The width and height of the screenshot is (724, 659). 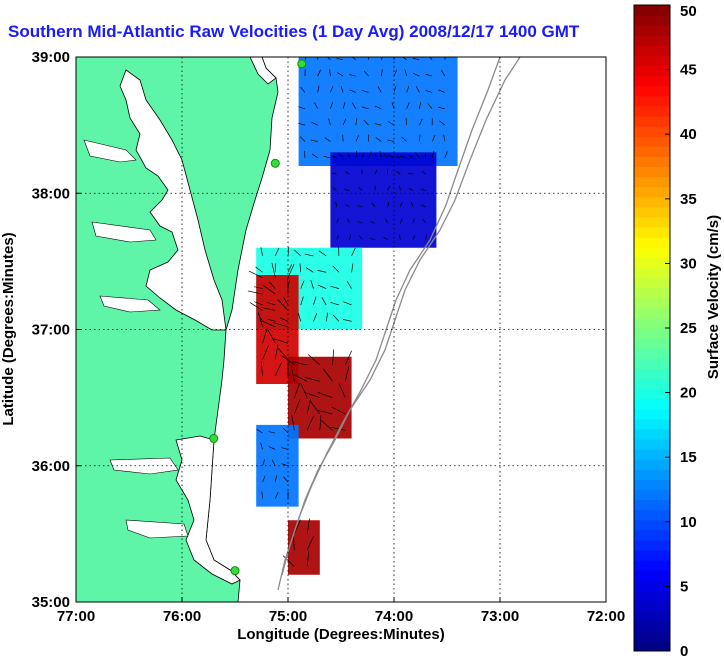 I want to click on x-tick-label: 72:00, so click(x=606, y=616).